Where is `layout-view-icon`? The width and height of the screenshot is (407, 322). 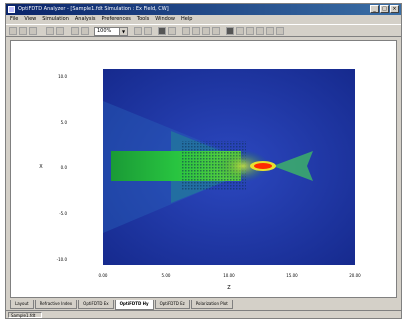
layout-view-icon is located at coordinates (230, 31).